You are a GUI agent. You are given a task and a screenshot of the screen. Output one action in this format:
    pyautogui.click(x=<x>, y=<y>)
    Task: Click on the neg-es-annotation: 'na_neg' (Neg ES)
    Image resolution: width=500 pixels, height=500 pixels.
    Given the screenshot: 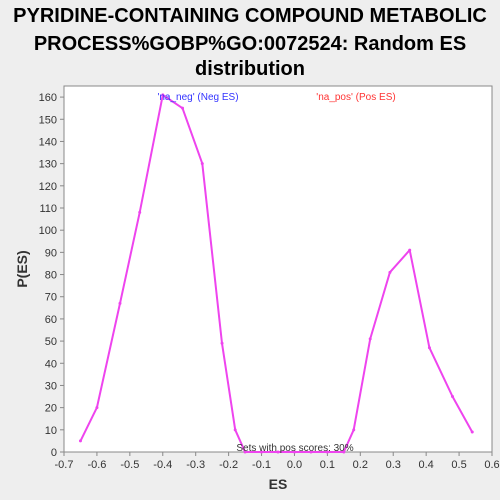 What is the action you would take?
    pyautogui.click(x=197, y=97)
    